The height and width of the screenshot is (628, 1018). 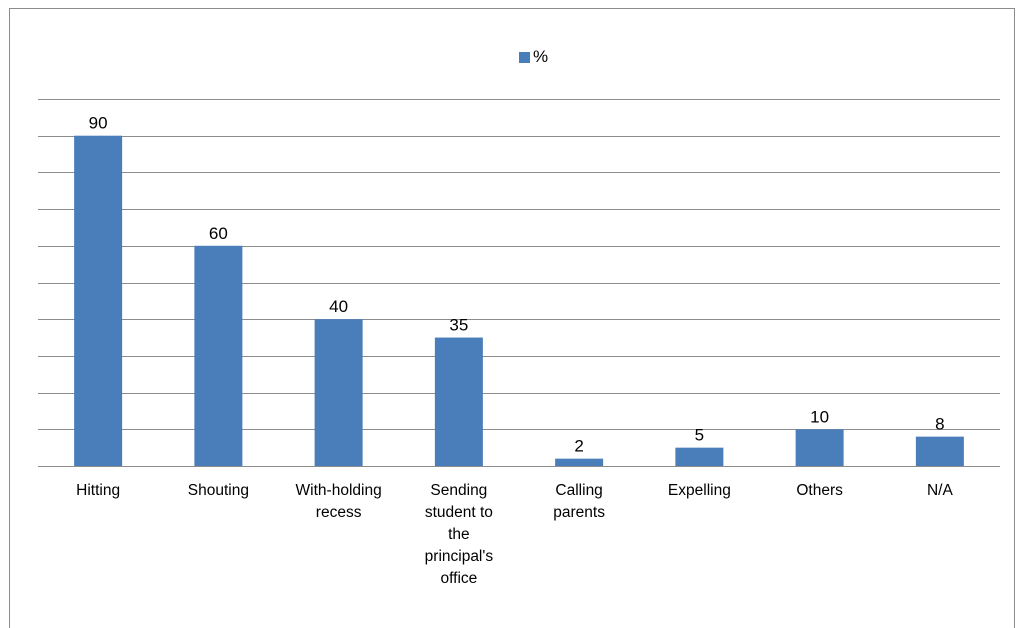 I want to click on x-tick-label: Sending student to the principal's office, so click(x=459, y=534).